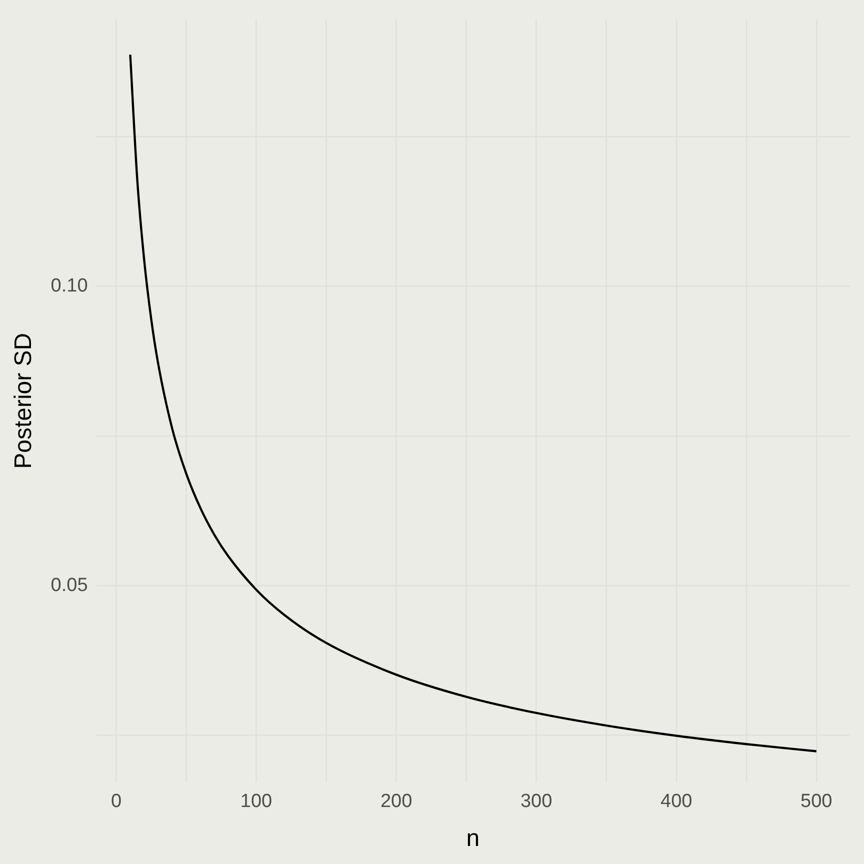 This screenshot has height=864, width=864. What do you see at coordinates (69, 585) in the screenshot?
I see `y-tick-label: 0.05` at bounding box center [69, 585].